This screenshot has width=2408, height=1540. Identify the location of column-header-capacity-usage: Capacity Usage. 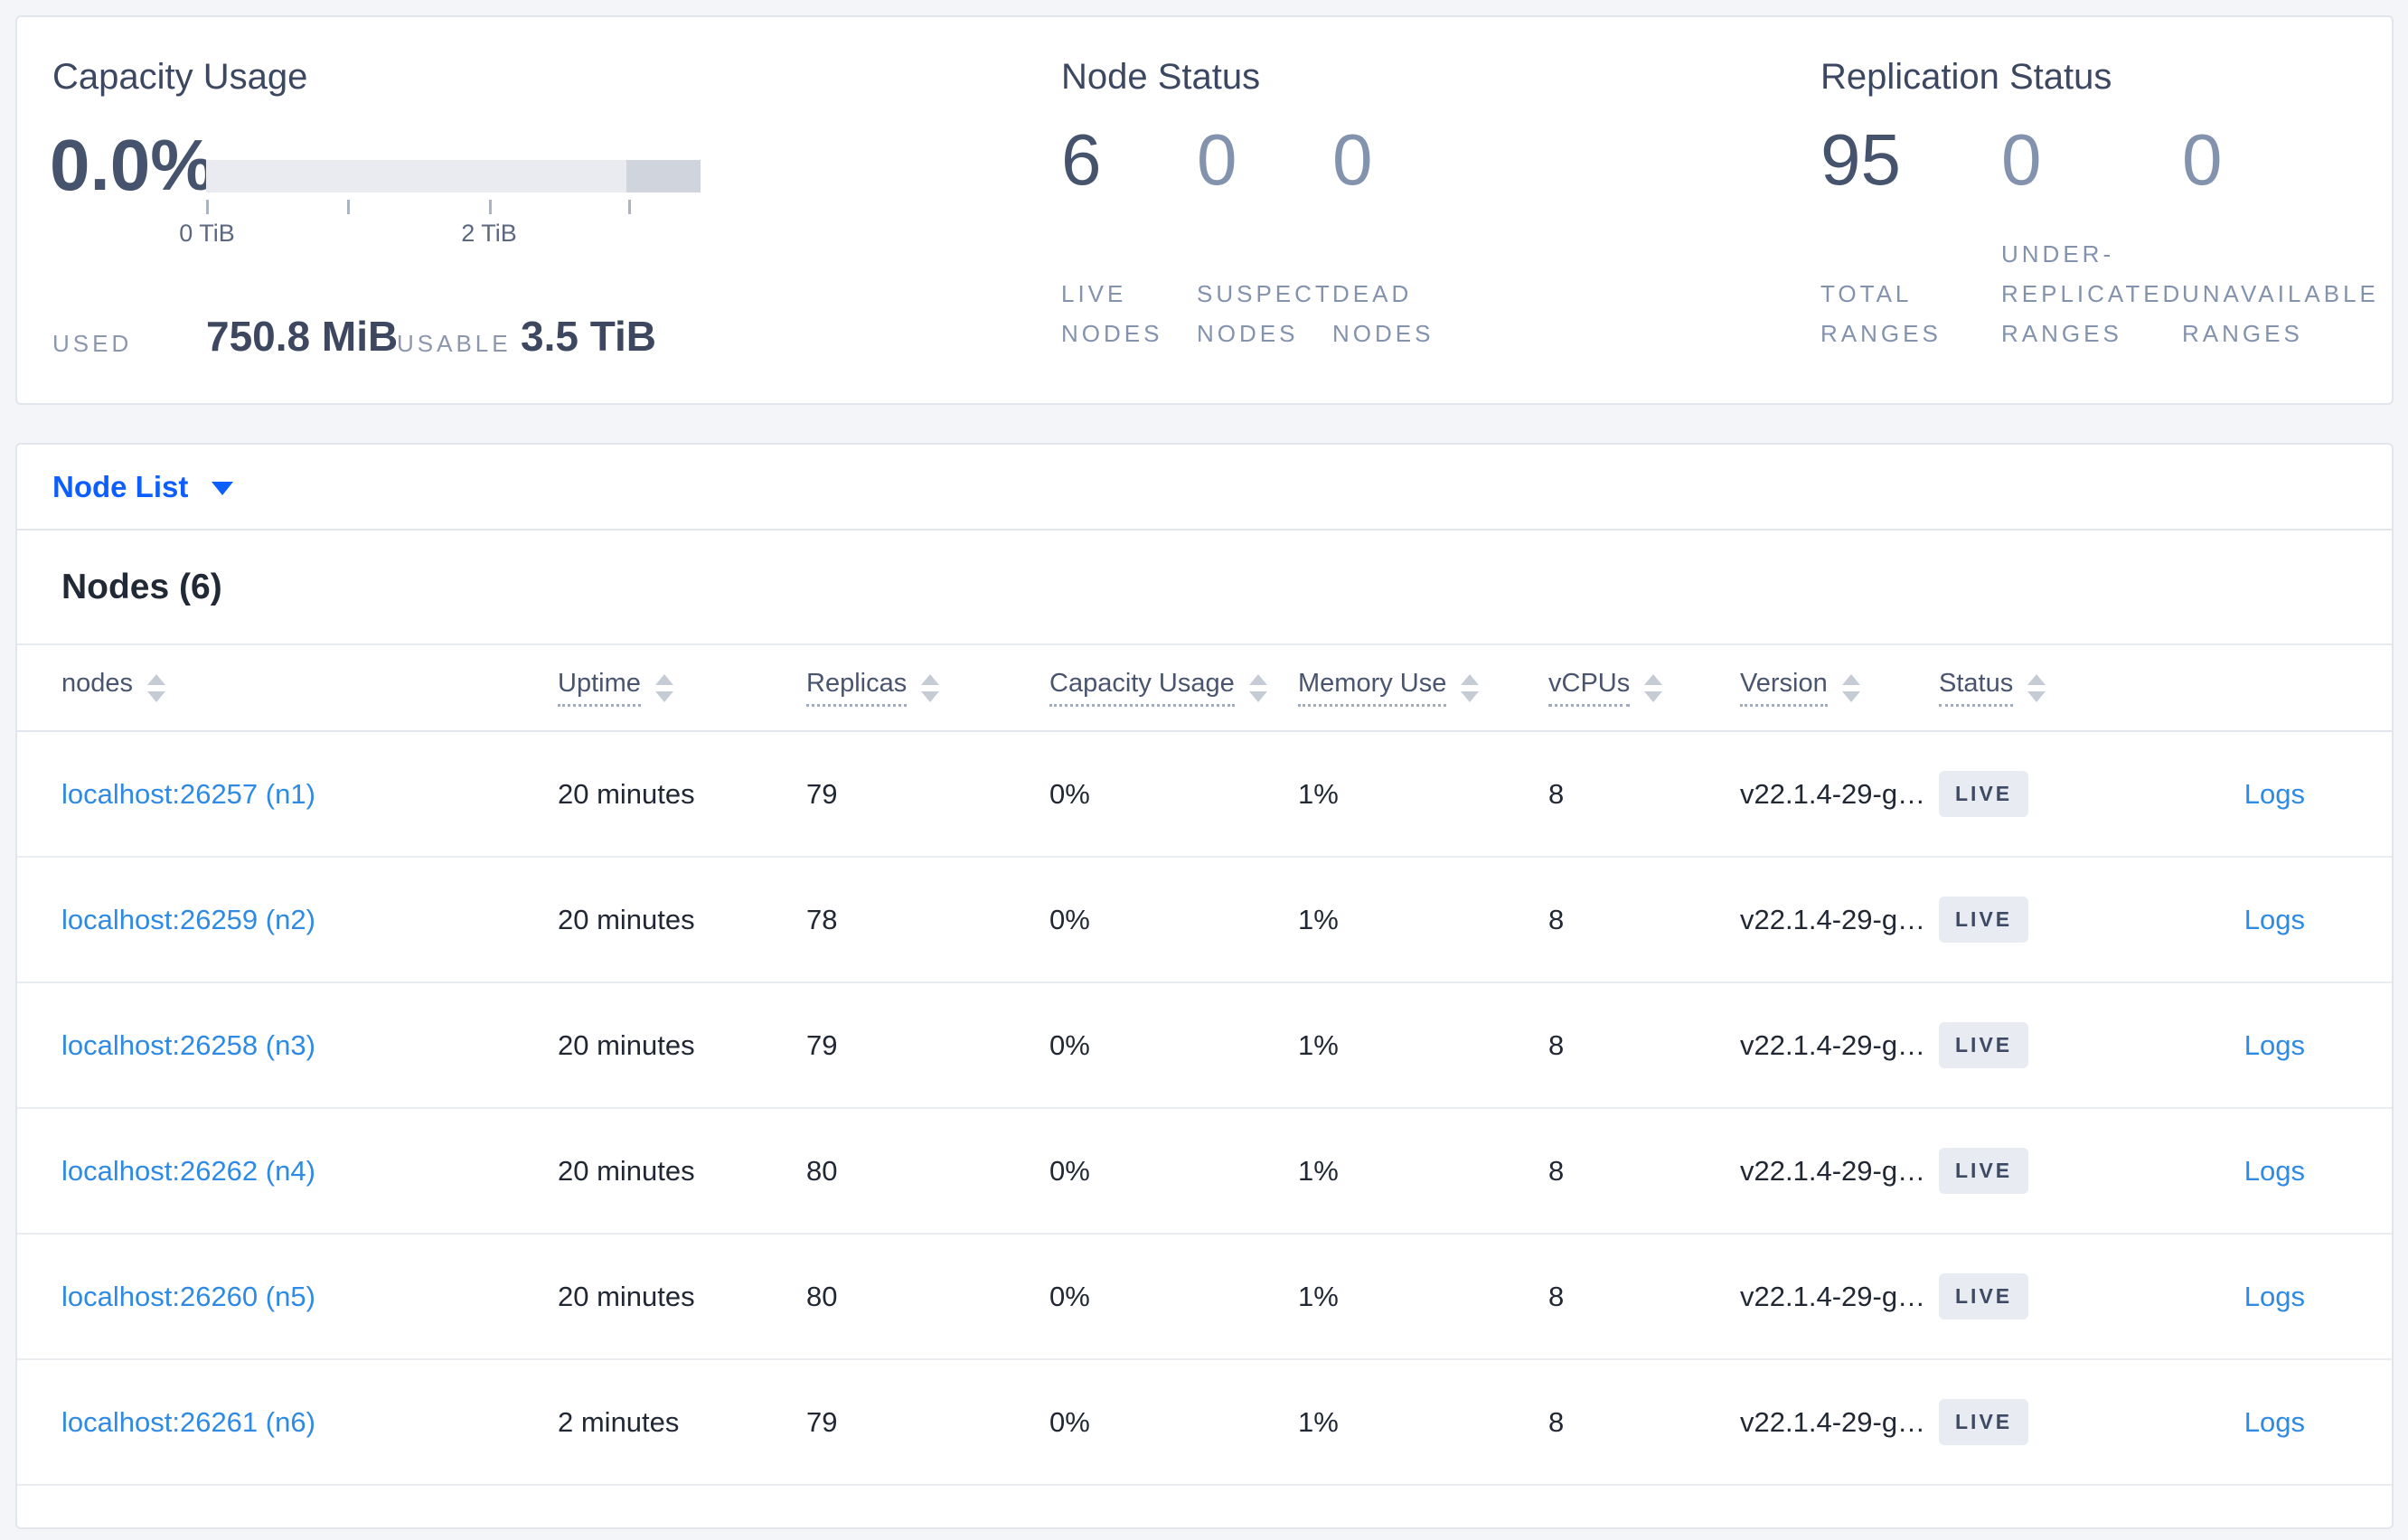
(1173, 688).